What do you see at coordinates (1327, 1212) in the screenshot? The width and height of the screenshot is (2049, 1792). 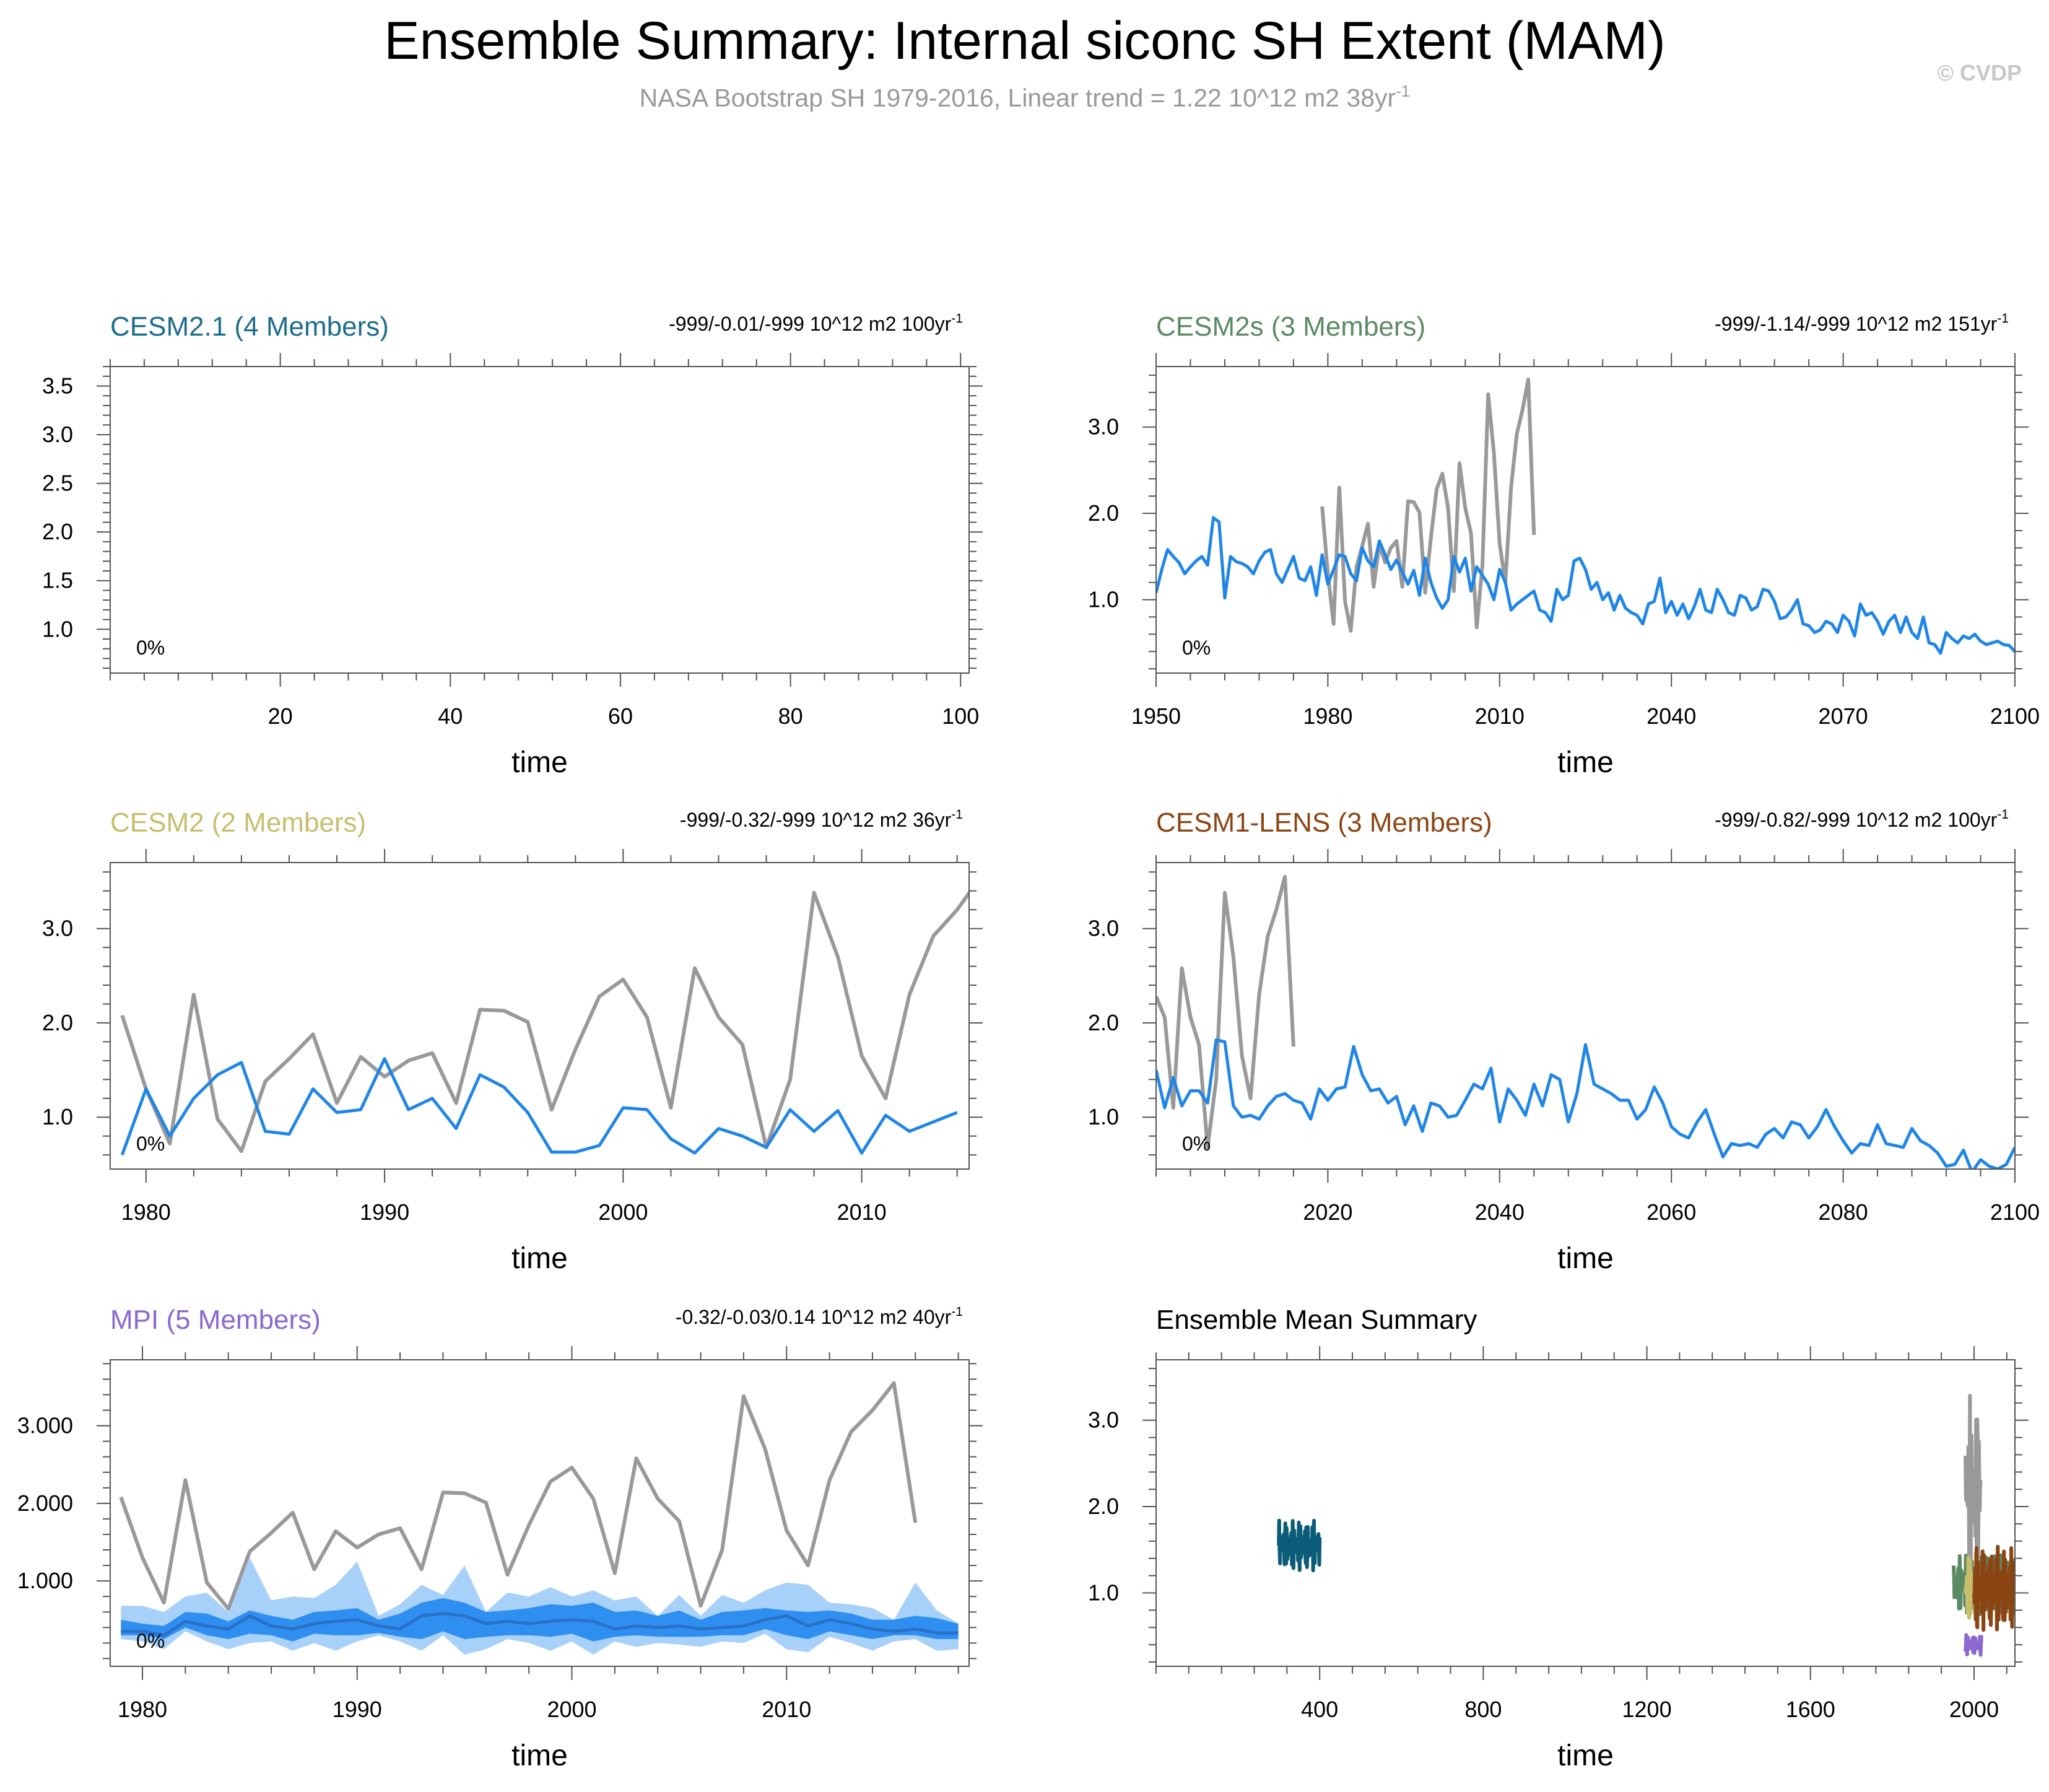 I see `x-tick-label: 2020` at bounding box center [1327, 1212].